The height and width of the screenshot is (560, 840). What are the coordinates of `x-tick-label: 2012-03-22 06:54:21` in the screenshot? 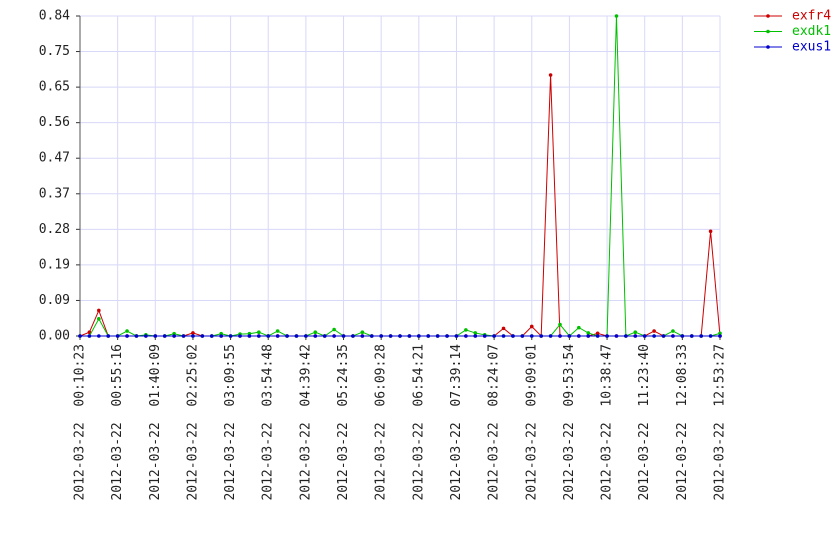 It's located at (418, 422).